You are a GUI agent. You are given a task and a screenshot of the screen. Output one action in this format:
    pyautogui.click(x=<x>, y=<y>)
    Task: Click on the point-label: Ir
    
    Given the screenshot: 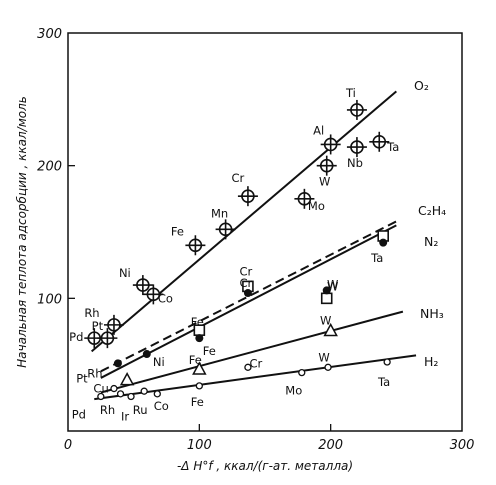 What is the action you would take?
    pyautogui.click(x=125, y=417)
    